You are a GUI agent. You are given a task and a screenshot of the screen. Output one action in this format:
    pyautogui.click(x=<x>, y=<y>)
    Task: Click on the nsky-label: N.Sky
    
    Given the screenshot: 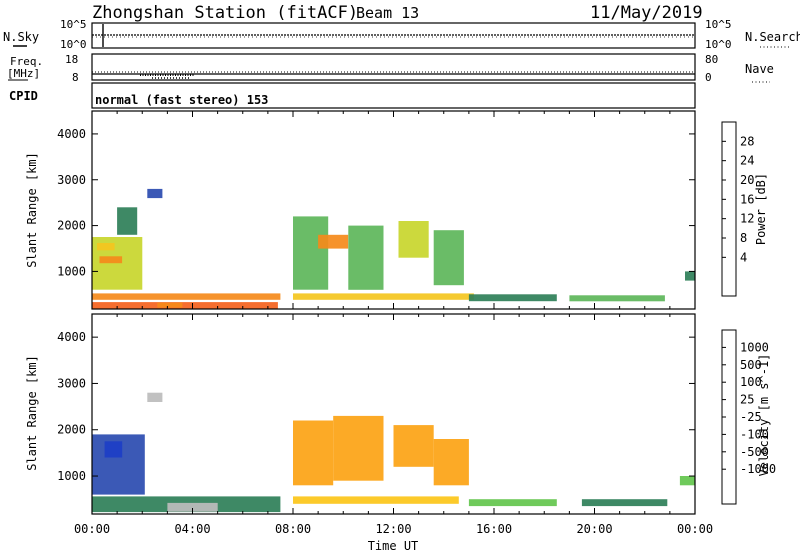 What is the action you would take?
    pyautogui.click(x=21, y=37)
    